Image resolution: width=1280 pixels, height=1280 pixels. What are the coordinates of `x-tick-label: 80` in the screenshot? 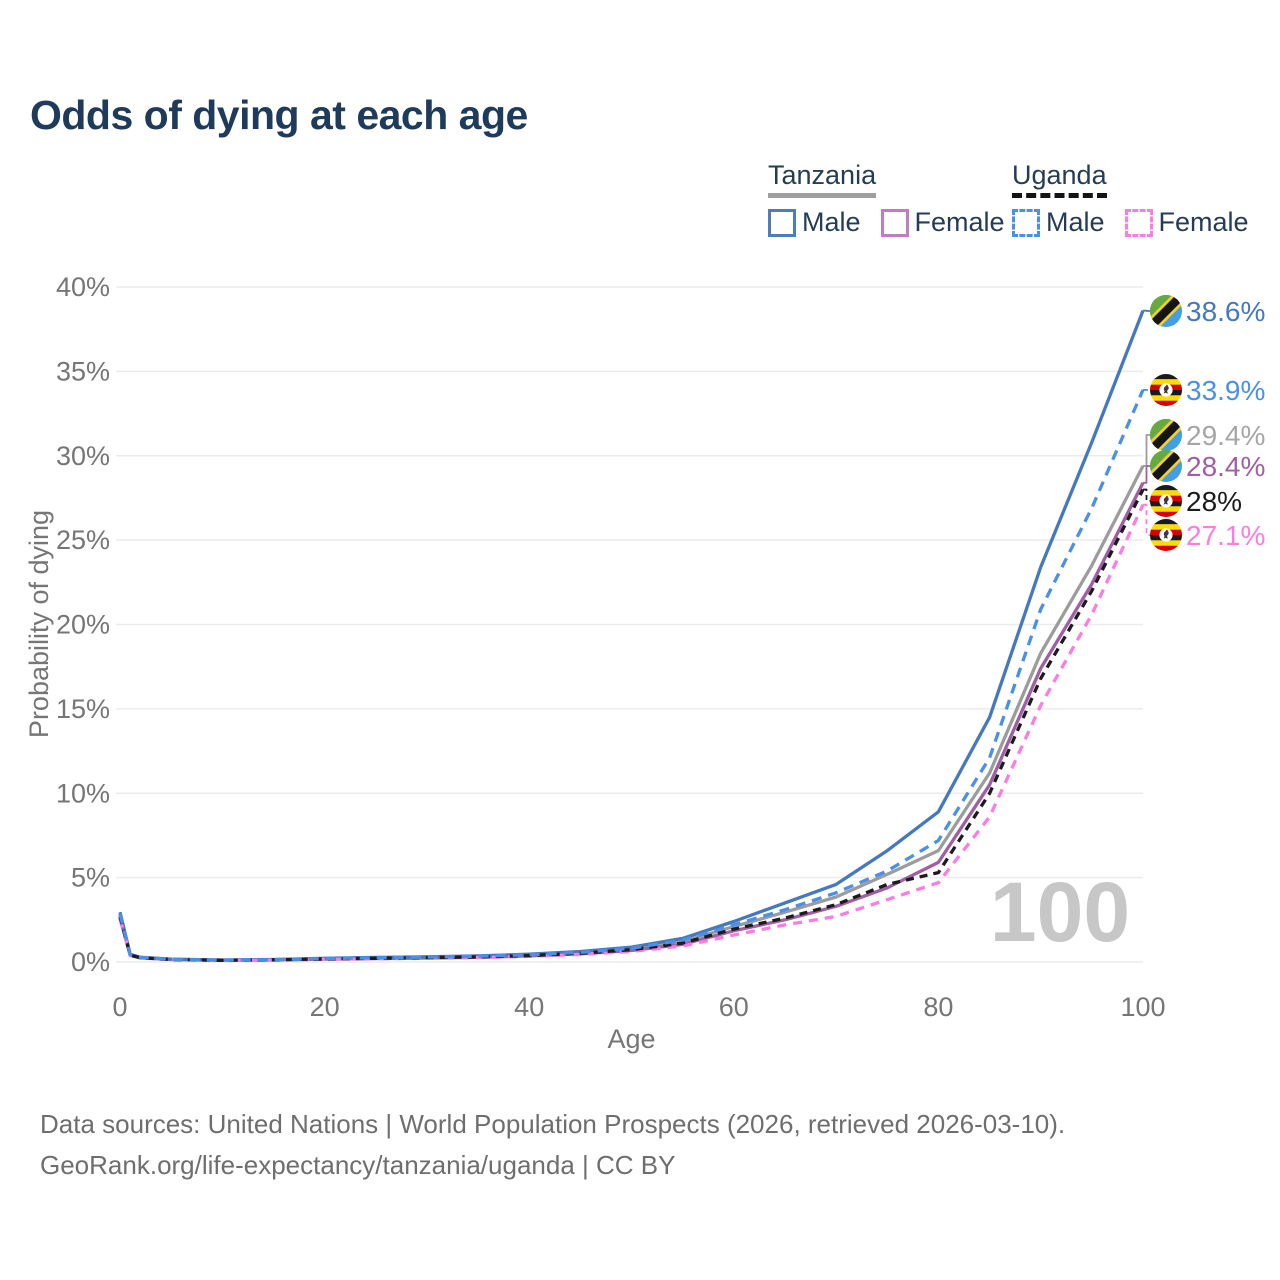 It's located at (938, 1007).